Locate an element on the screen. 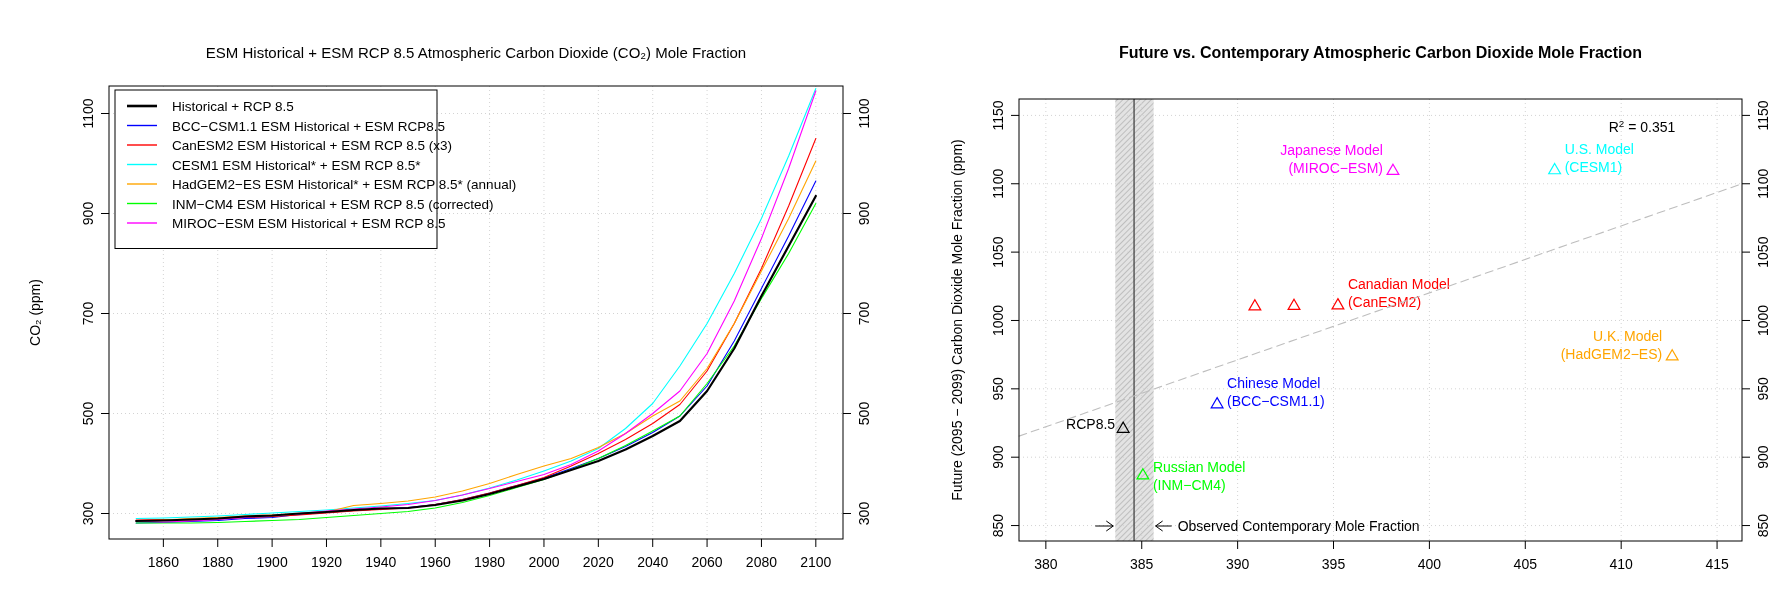 The width and height of the screenshot is (1777, 599). x-tick-label: 410 is located at coordinates (1621, 564).